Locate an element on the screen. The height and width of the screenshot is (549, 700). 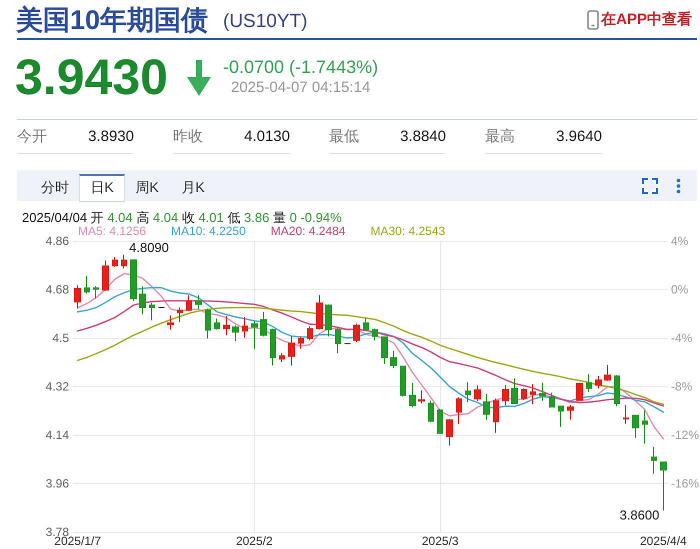
annotation: 3.8600 is located at coordinates (640, 514).